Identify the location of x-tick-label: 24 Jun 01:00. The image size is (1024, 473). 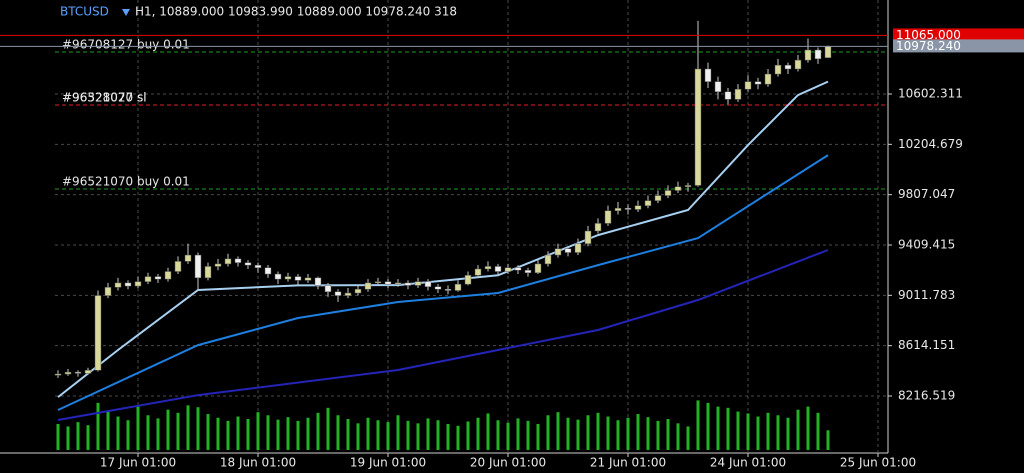
(748, 463).